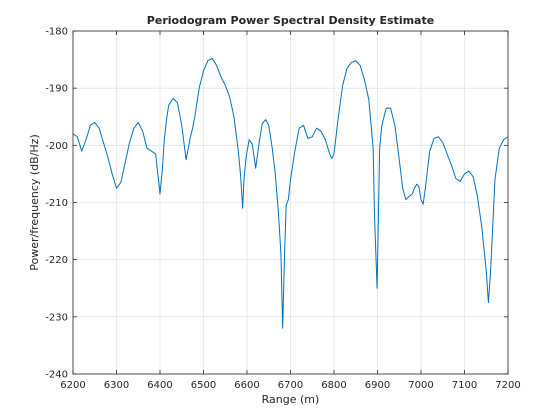 The width and height of the screenshot is (560, 420). I want to click on y-tick-label: -180, so click(56, 32).